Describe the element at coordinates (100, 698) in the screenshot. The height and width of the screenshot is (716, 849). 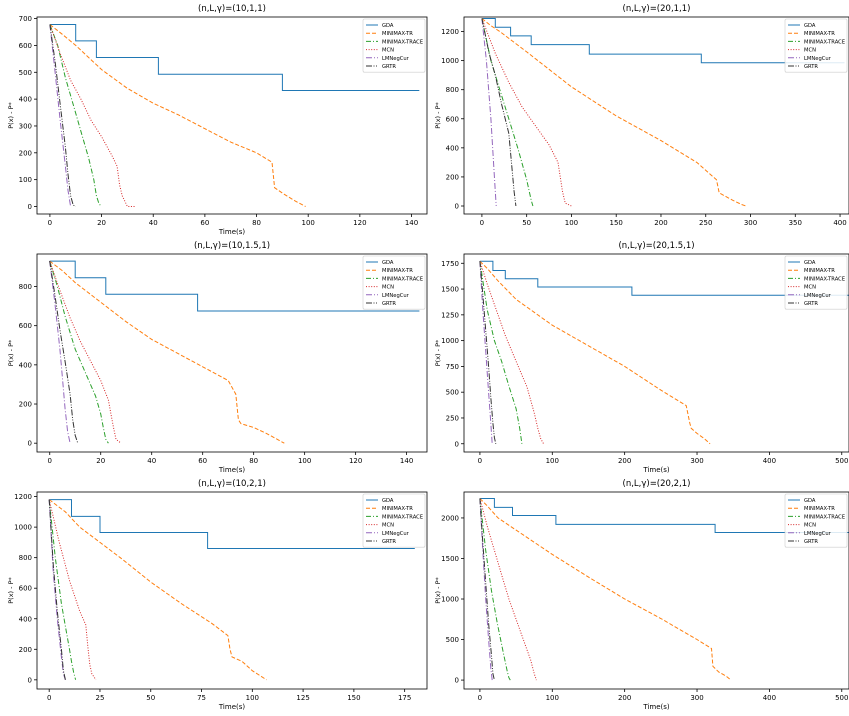
I see `x-tick-label: 25` at that location.